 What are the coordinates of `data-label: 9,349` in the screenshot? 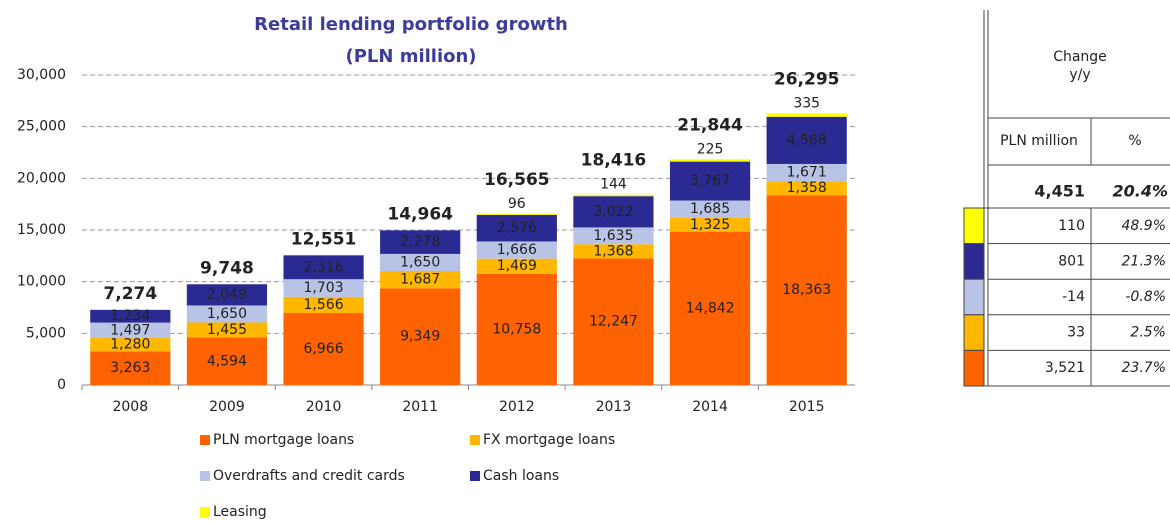 It's located at (420, 337).